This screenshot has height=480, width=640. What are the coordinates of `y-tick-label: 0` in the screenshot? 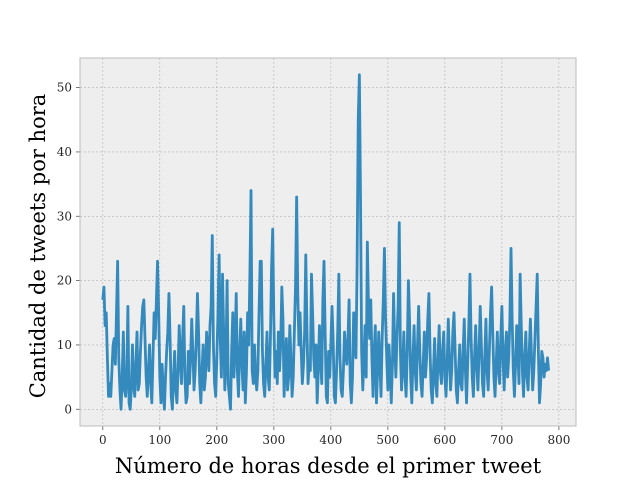 It's located at (68, 409).